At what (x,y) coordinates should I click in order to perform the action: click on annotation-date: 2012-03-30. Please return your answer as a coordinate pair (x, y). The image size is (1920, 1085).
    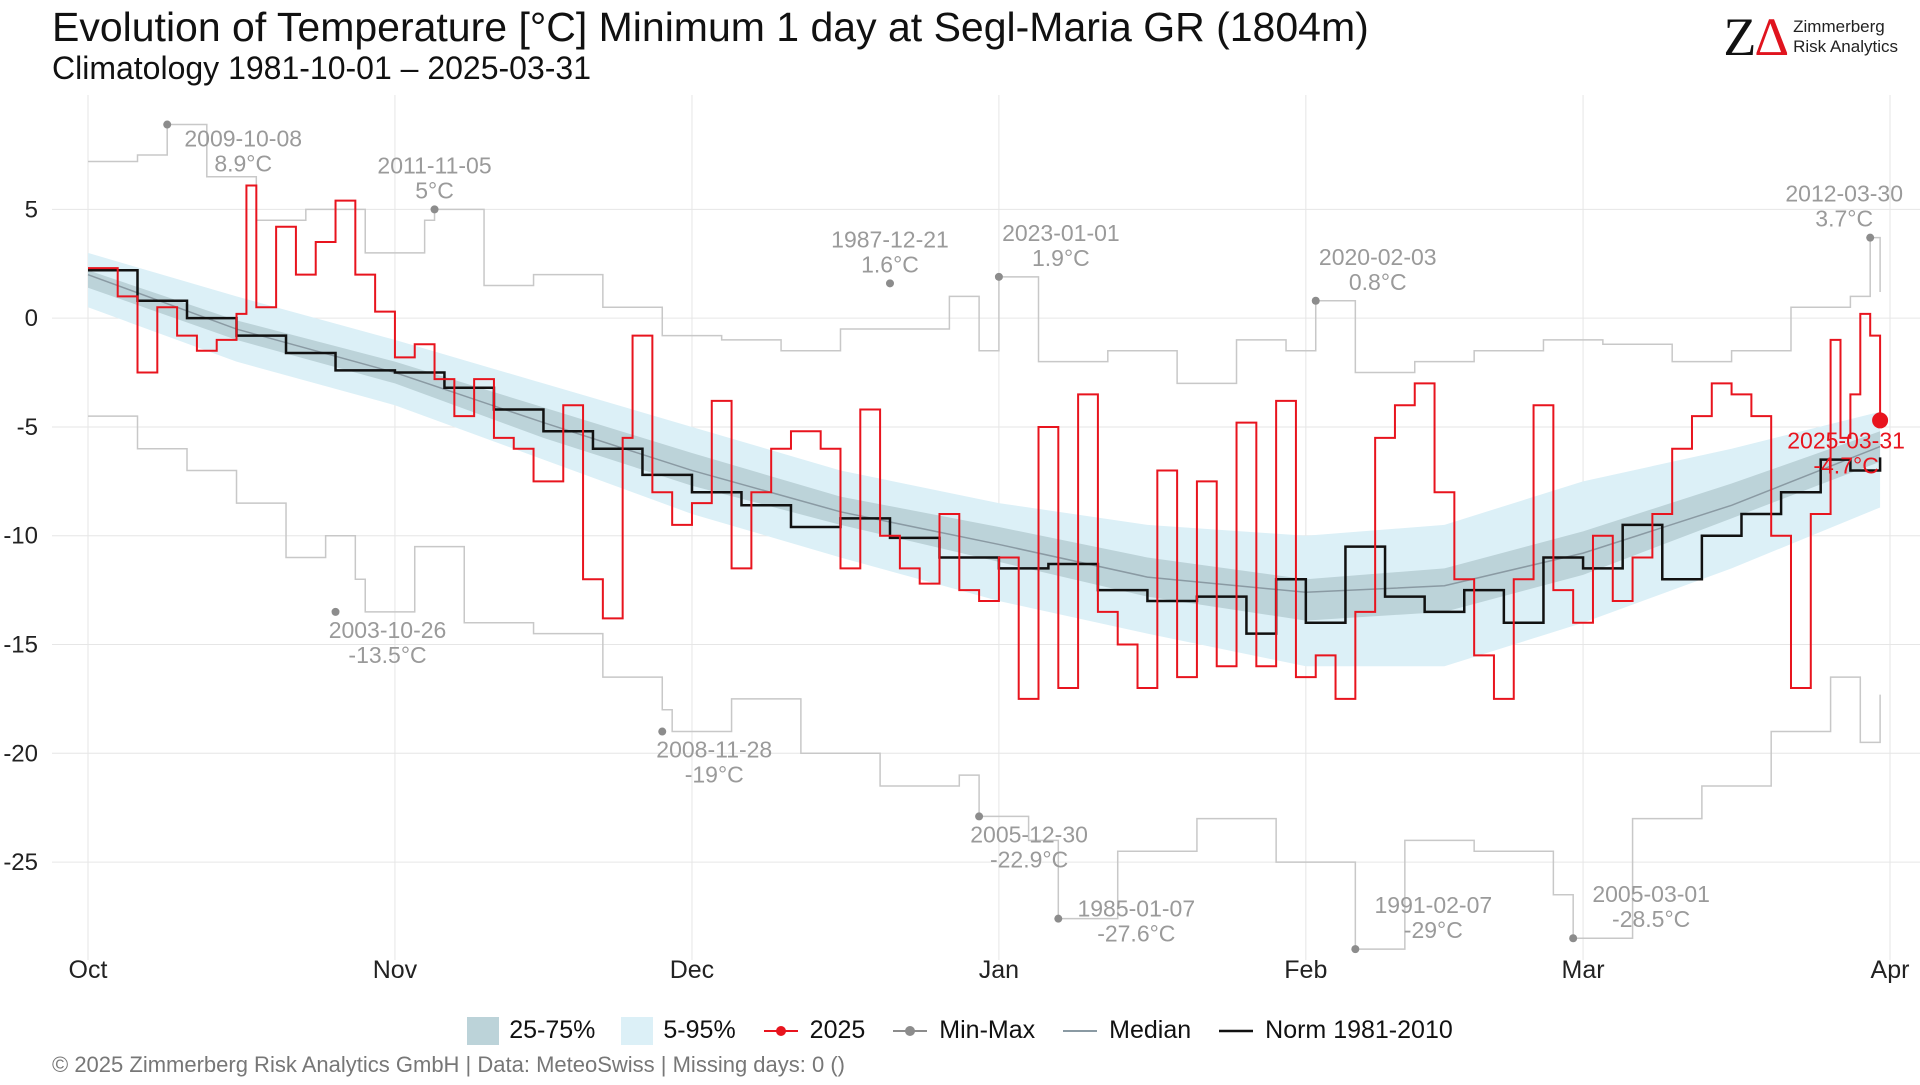
    Looking at the image, I should click on (1844, 194).